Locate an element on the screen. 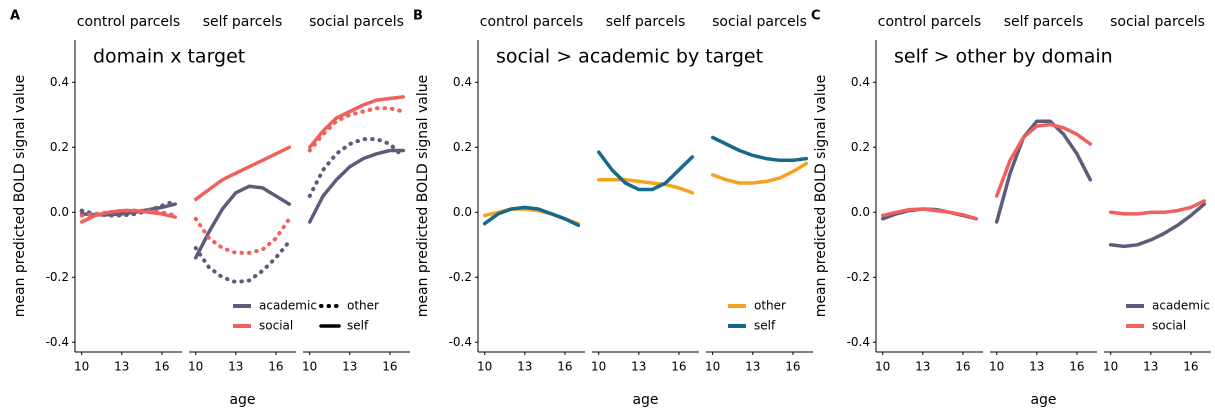 The width and height of the screenshot is (1215, 409). panel-label: A is located at coordinates (15, 16).